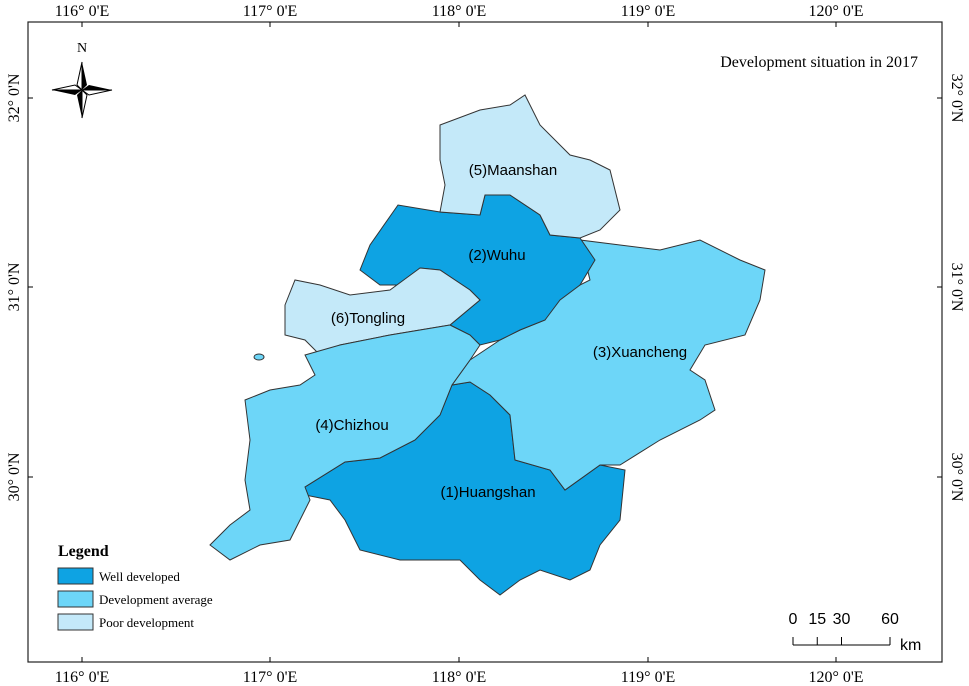 The width and height of the screenshot is (969, 686). What do you see at coordinates (156, 599) in the screenshot?
I see `legend-label: Development average` at bounding box center [156, 599].